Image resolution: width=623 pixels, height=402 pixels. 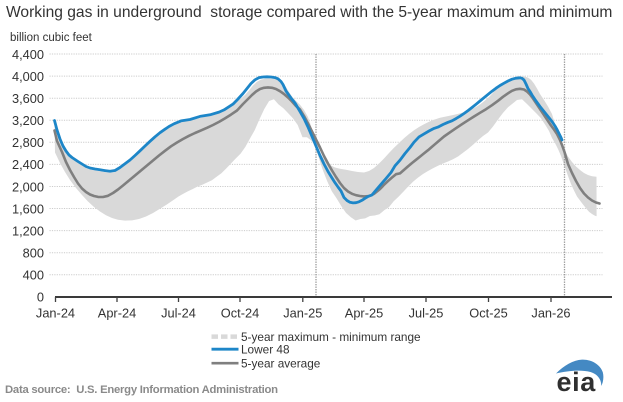 I want to click on svg-text: Jan-26, so click(x=550, y=313).